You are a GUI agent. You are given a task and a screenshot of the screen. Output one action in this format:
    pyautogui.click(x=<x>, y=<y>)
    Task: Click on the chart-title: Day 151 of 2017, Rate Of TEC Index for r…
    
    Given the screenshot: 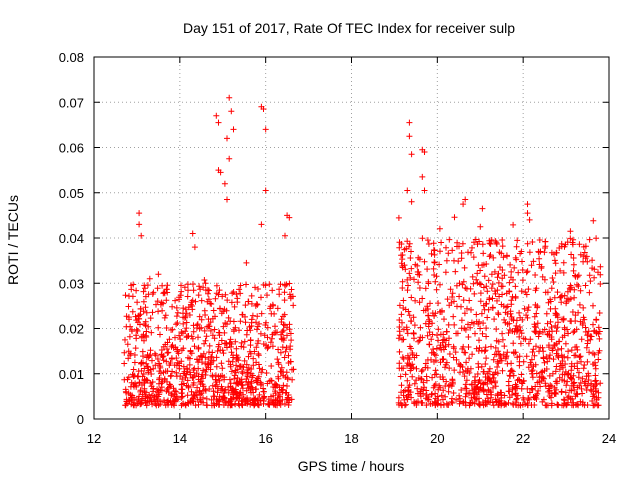 What is the action you would take?
    pyautogui.click(x=349, y=28)
    